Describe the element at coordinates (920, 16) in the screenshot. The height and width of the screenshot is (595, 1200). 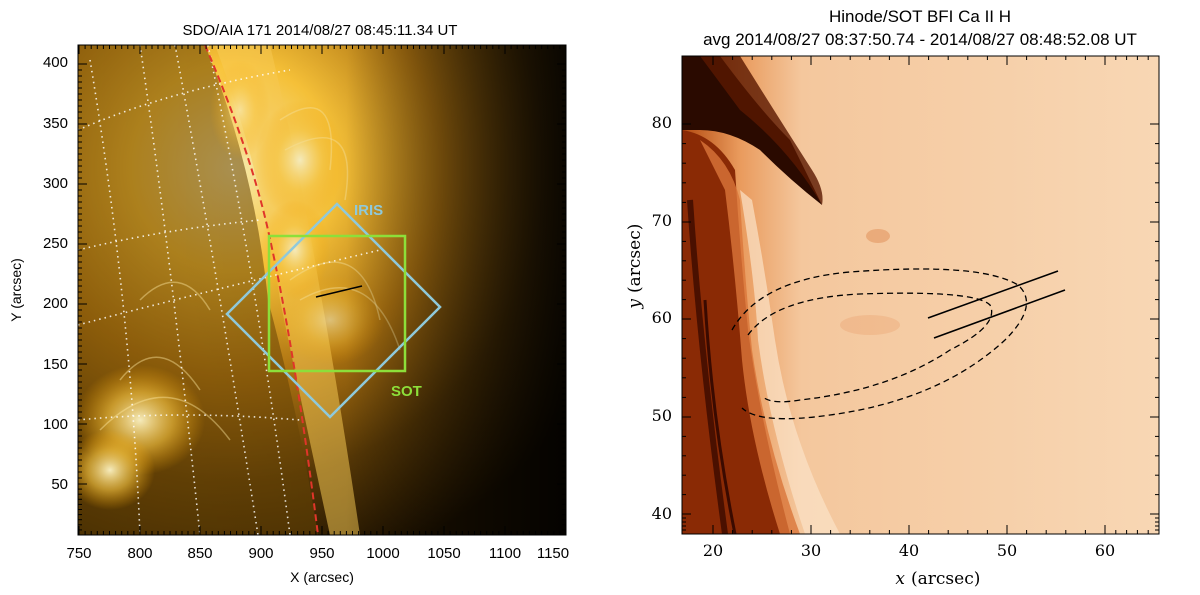
I see `right-panel-title-line1: Hinode/SOT BFI Ca II H` at that location.